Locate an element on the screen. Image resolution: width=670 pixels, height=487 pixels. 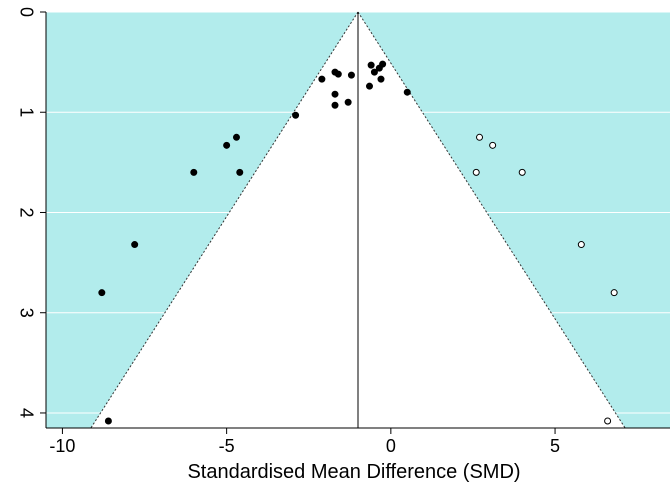
y-tick-label-3: 3 is located at coordinates (26, 313).